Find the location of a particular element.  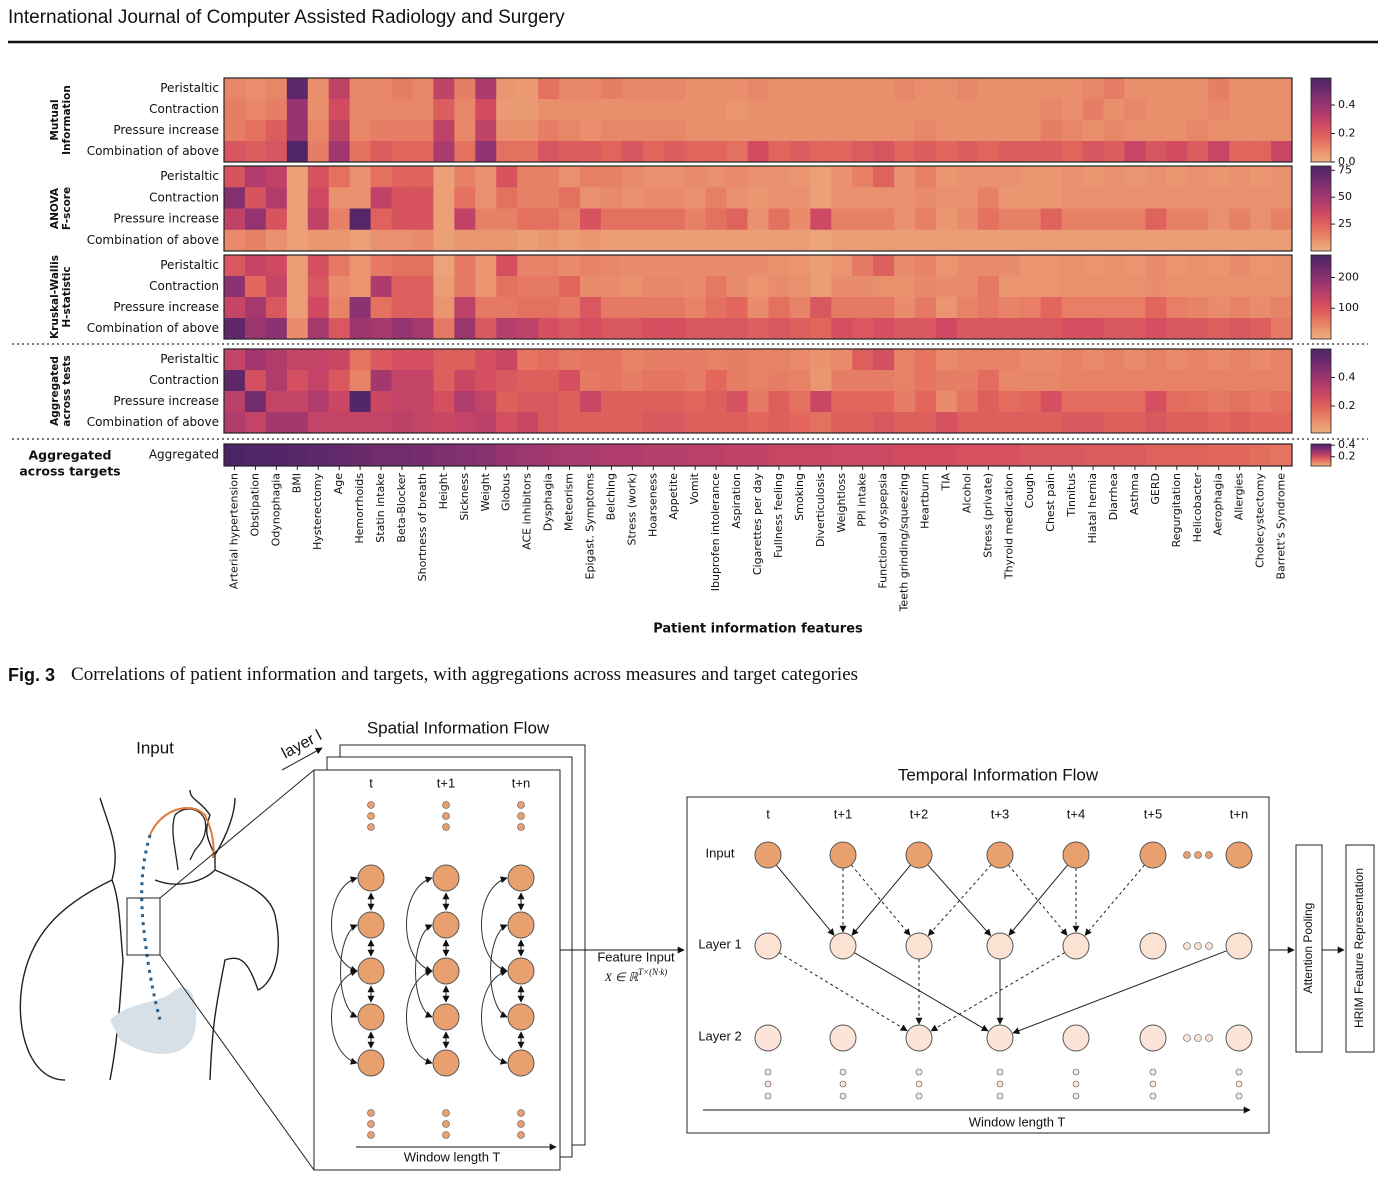

group-label: Aggregated is located at coordinates (70, 455).